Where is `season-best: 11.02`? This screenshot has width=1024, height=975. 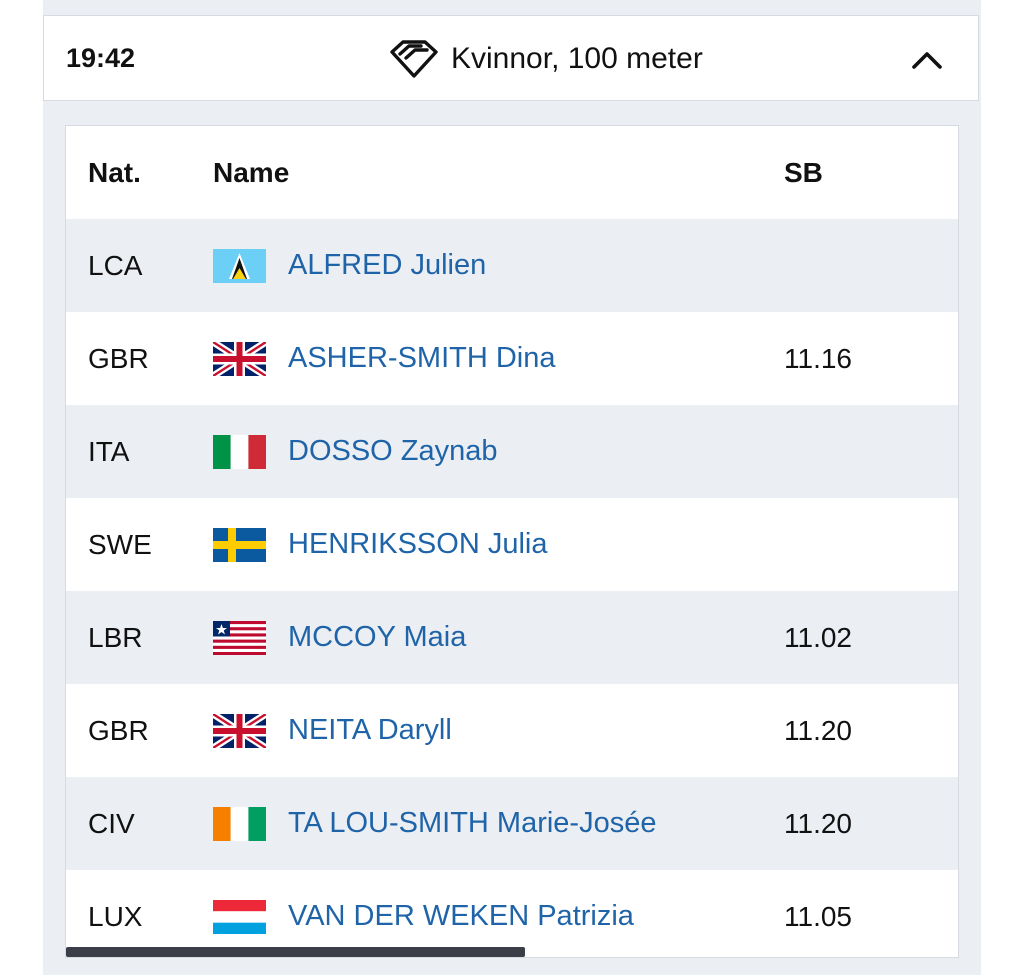
season-best: 11.02 is located at coordinates (818, 637).